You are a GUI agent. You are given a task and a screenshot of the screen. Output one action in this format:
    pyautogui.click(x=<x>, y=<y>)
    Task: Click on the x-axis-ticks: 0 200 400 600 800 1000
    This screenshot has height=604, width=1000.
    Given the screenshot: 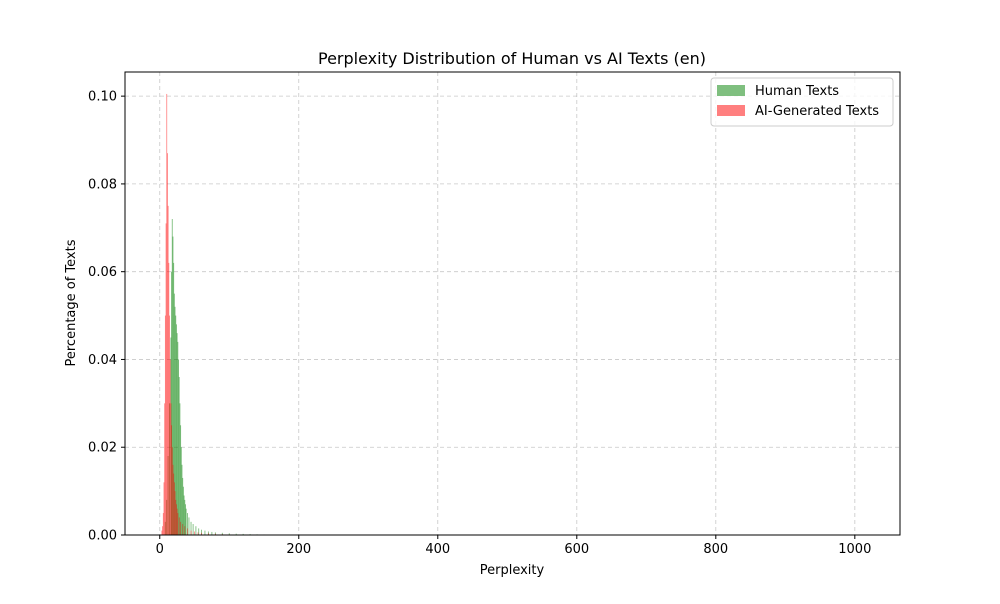 What is the action you would take?
    pyautogui.click(x=514, y=546)
    